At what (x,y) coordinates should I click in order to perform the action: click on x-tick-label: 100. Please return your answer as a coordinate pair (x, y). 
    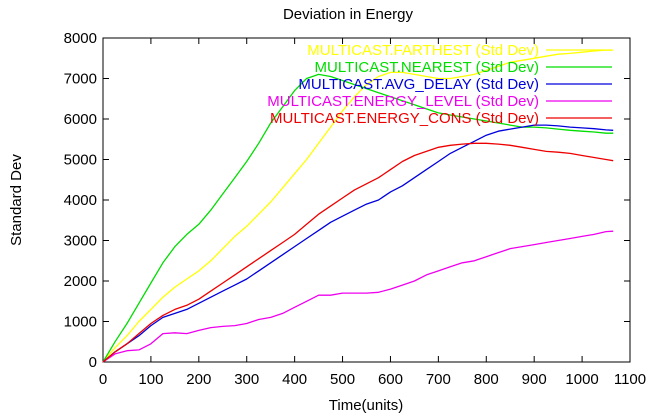
    Looking at the image, I should click on (150, 379).